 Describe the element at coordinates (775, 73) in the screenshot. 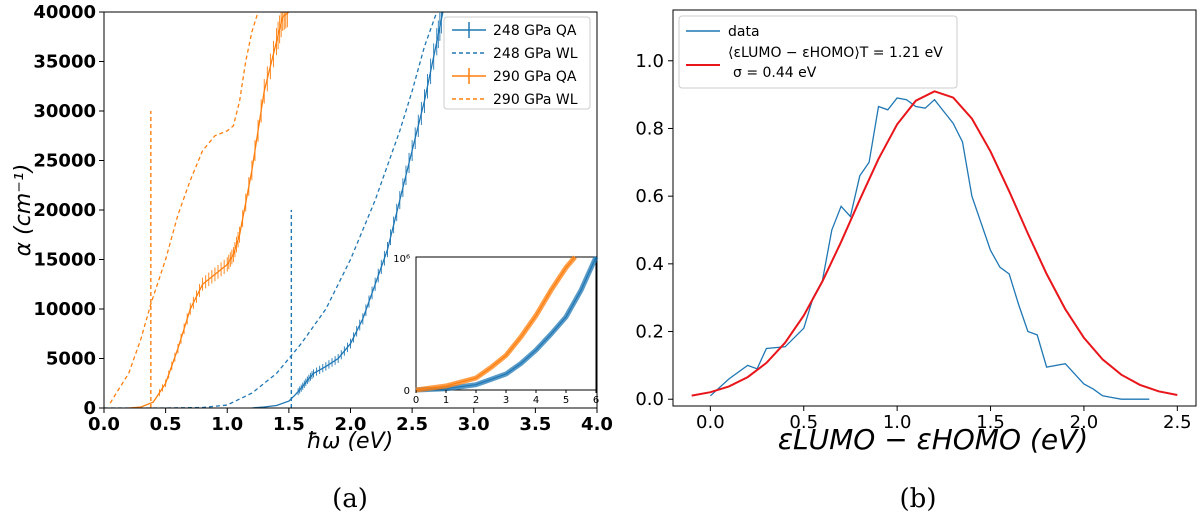

I see `legend-sigma: σ = 0.44 eV` at that location.